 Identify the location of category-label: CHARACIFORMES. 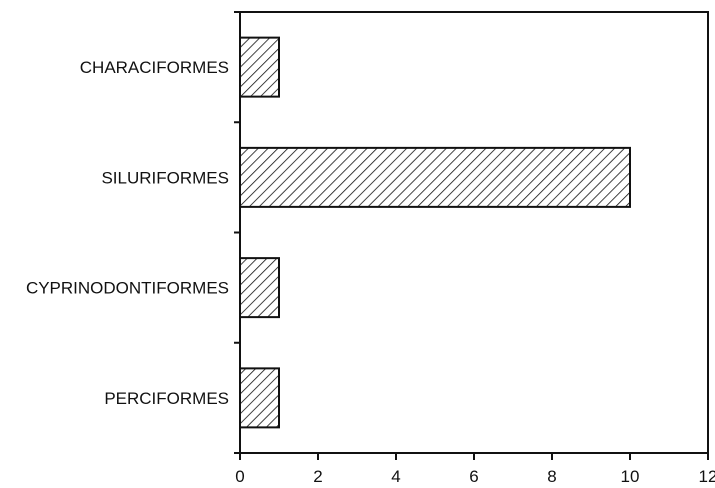
(154, 67).